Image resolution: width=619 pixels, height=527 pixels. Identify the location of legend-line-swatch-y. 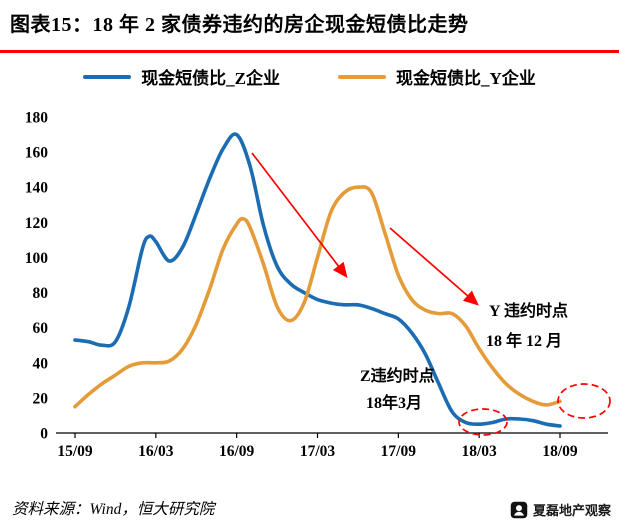
(362, 76).